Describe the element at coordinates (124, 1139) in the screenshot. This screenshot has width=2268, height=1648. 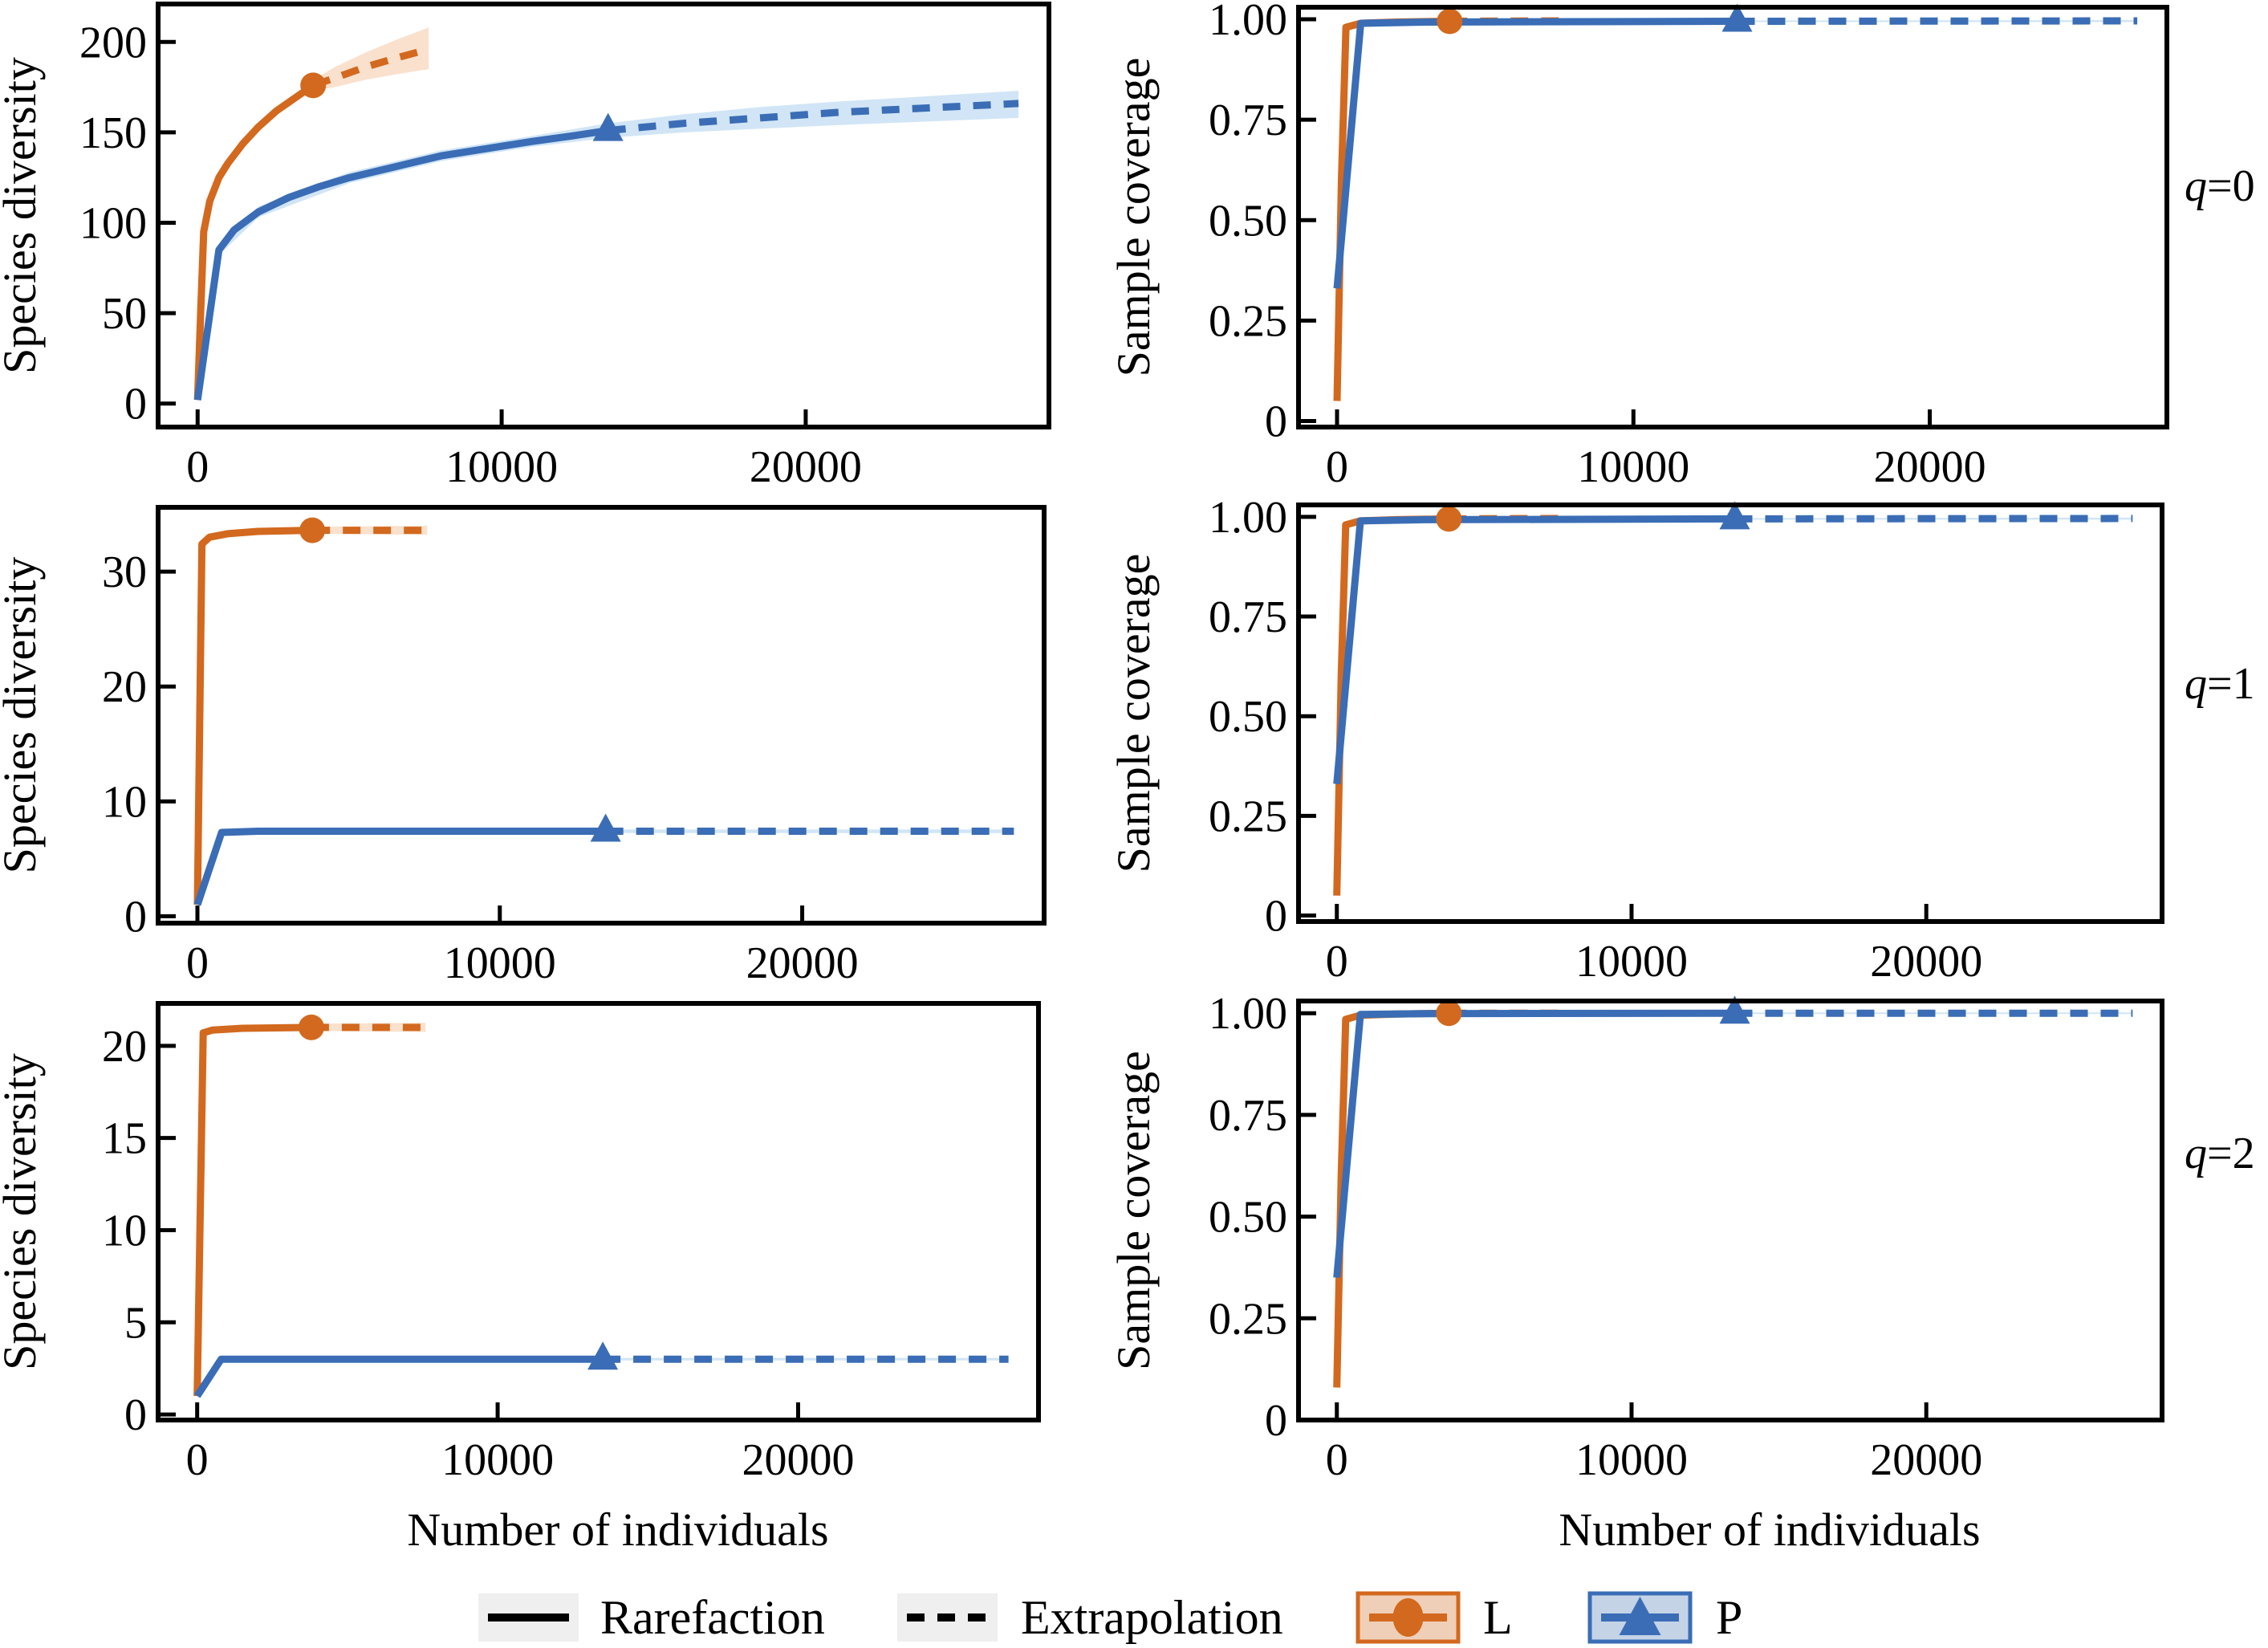
I see `y-tick-label: 15` at that location.